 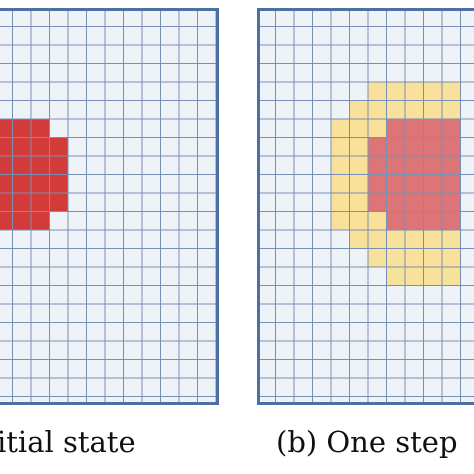 I want to click on grid-border-left, so click(x=258, y=206).